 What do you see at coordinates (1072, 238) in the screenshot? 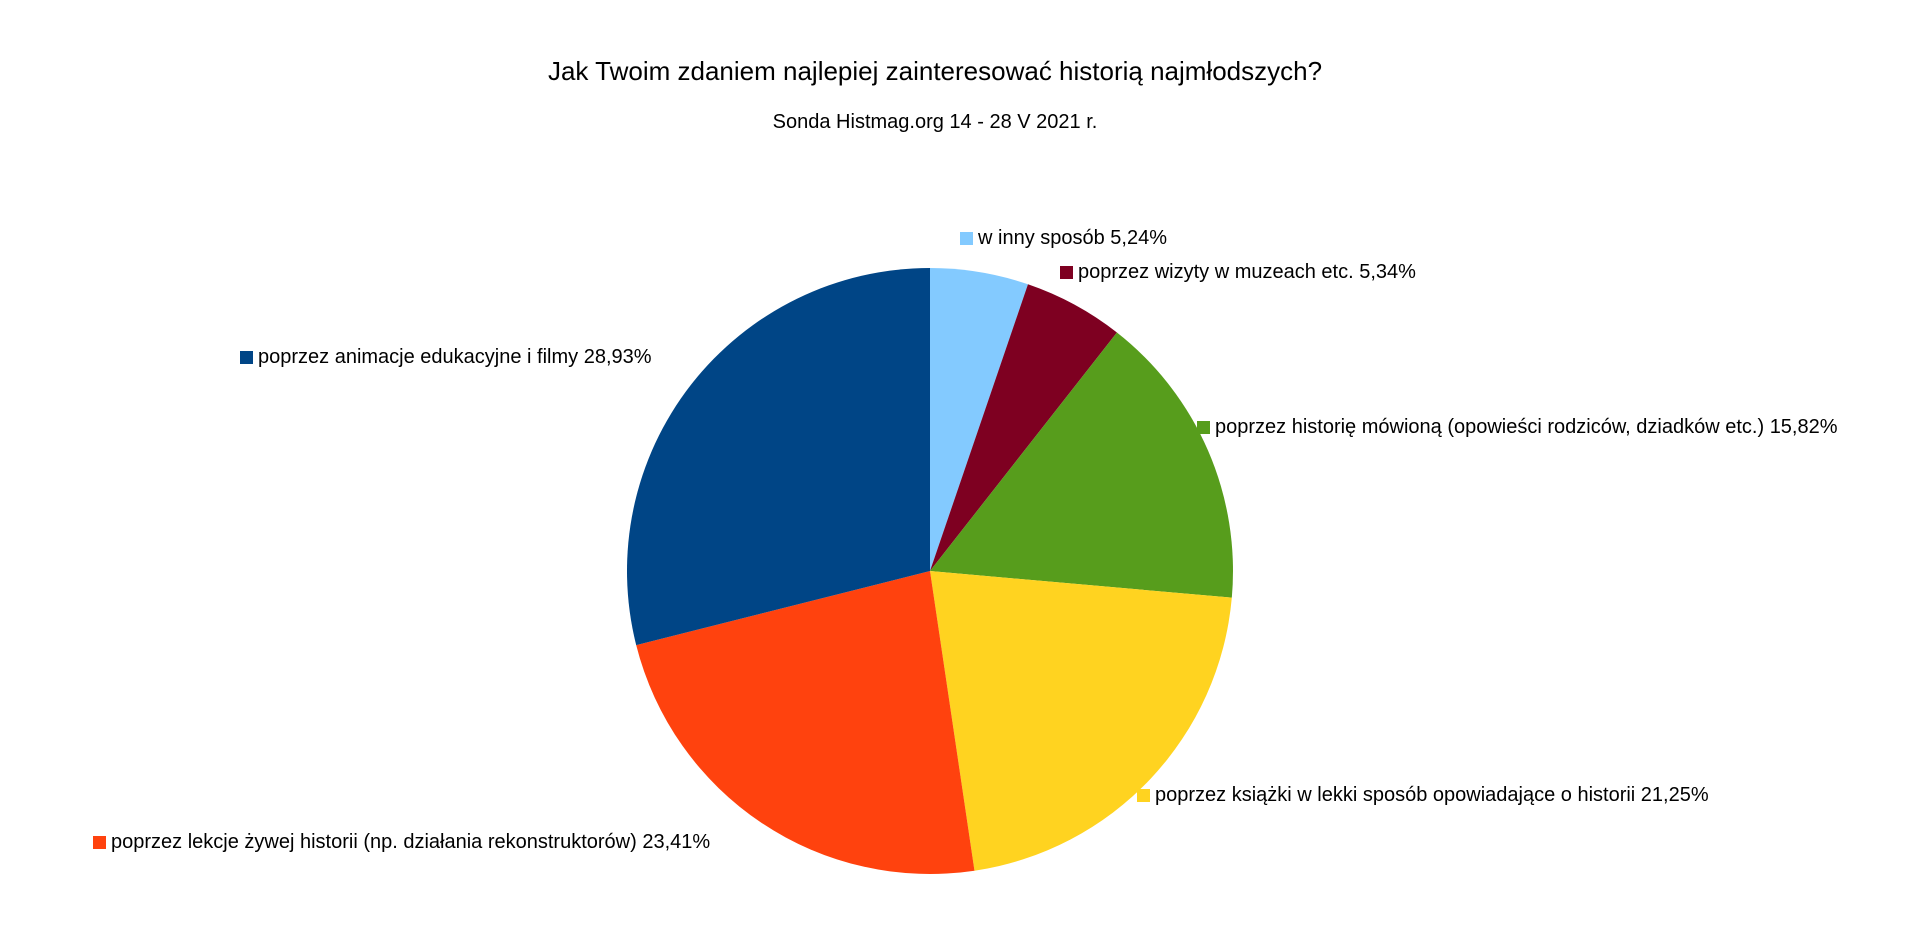
I see `slice-label-1: w inny sposób 5,24%` at bounding box center [1072, 238].